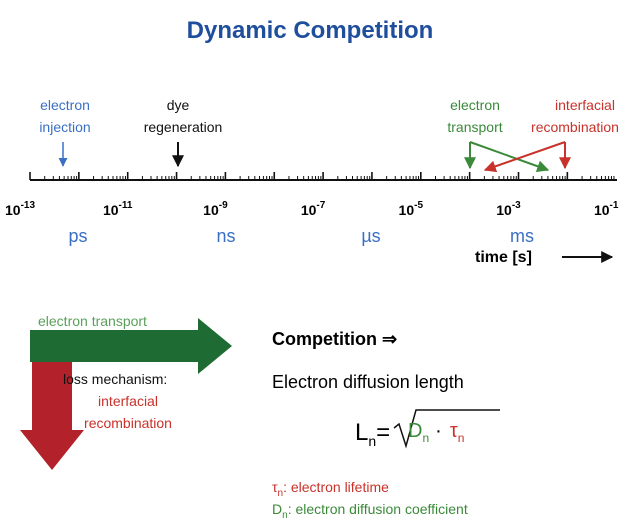 The width and height of the screenshot is (635, 523). I want to click on event-line: transport, so click(474, 127).